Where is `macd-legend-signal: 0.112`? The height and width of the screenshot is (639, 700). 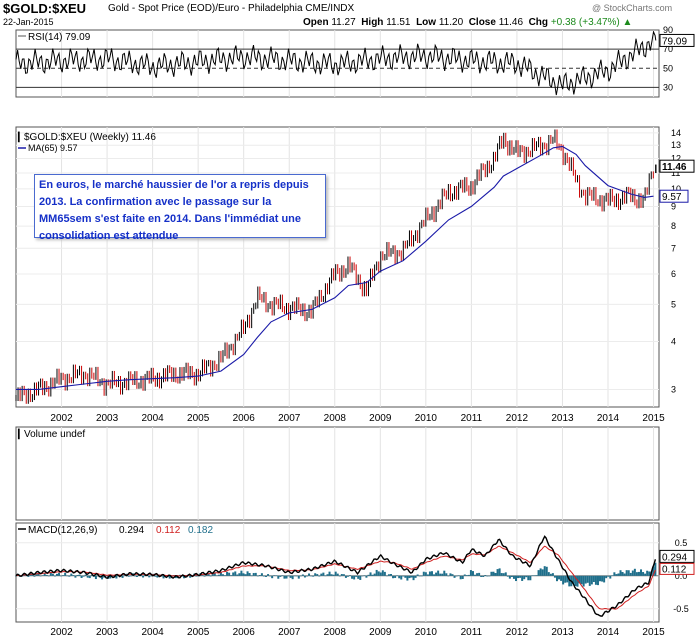 macd-legend-signal: 0.112 is located at coordinates (168, 530).